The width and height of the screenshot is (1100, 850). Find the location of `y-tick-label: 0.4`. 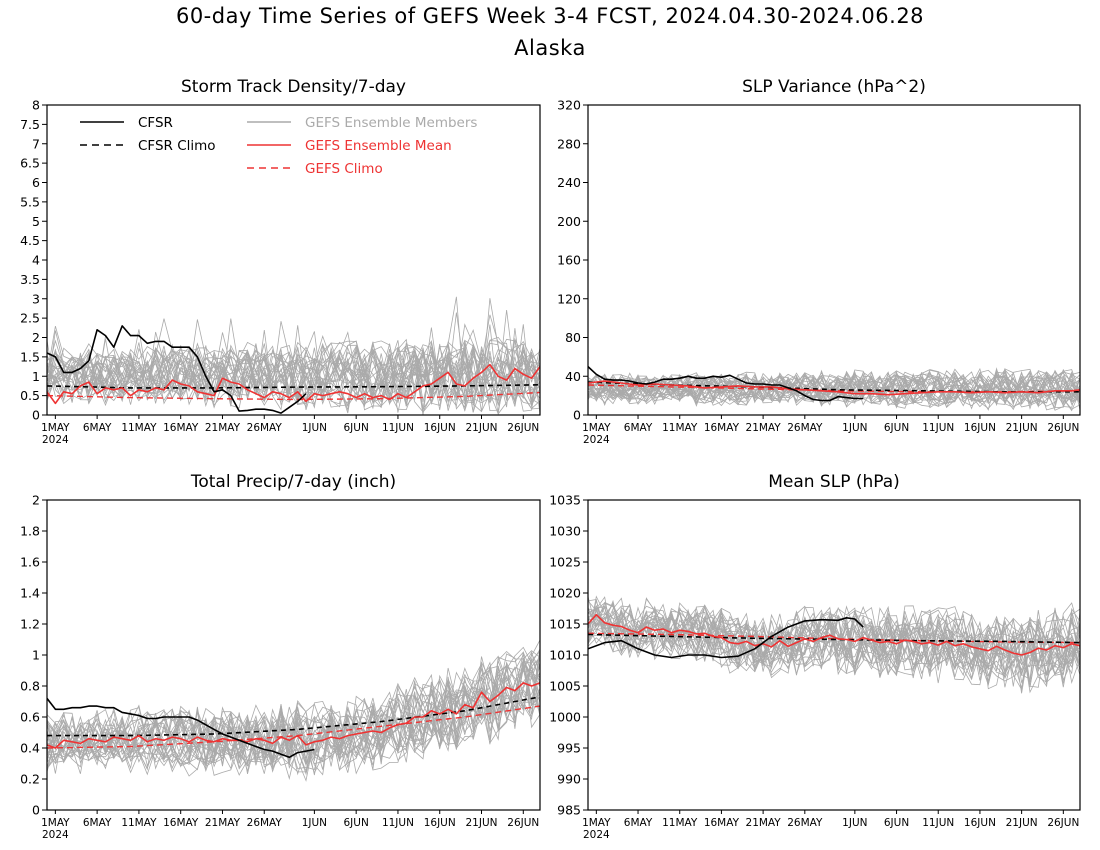

y-tick-label: 0.4 is located at coordinates (30, 748).